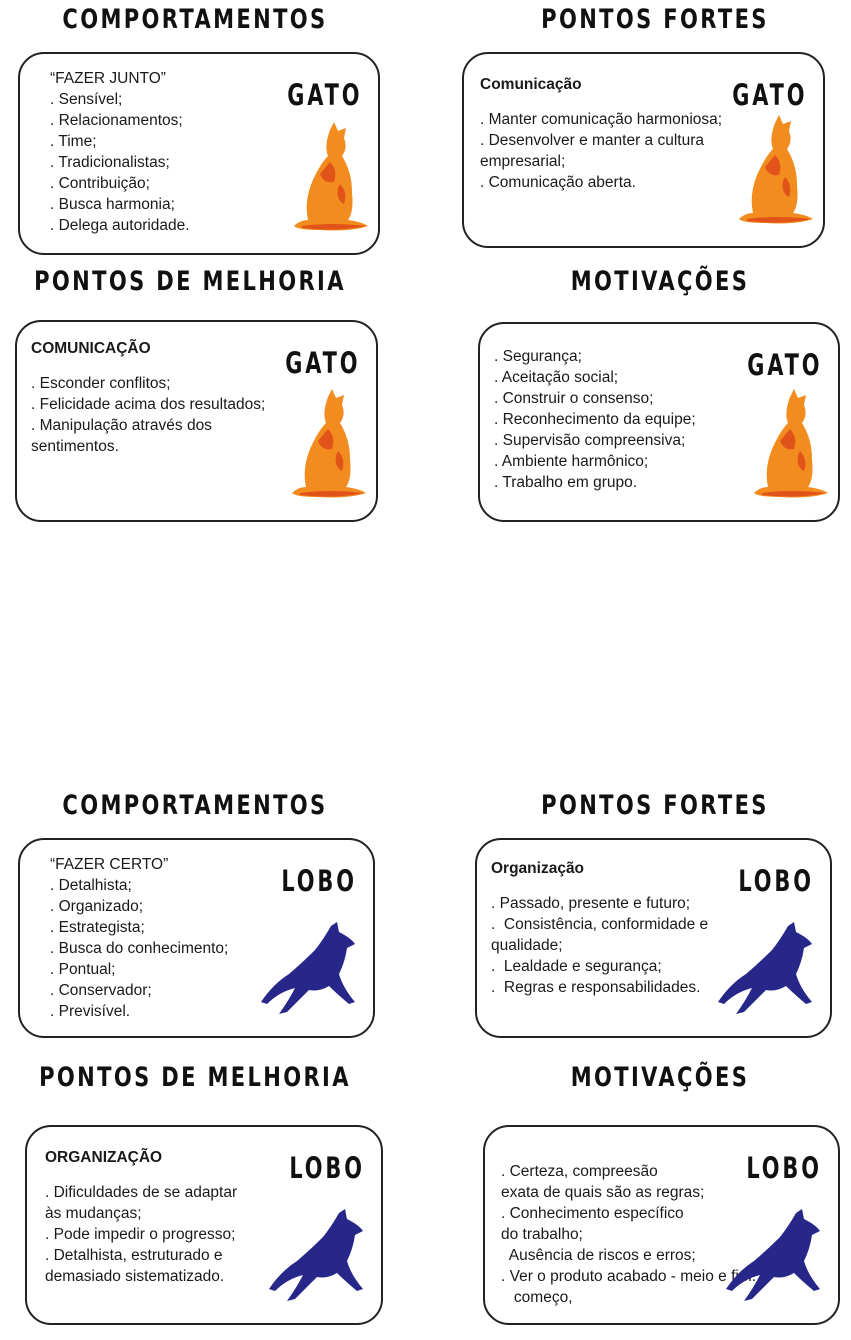  What do you see at coordinates (104, 1157) in the screenshot?
I see `card-title: ORGANIZAÇÃO` at bounding box center [104, 1157].